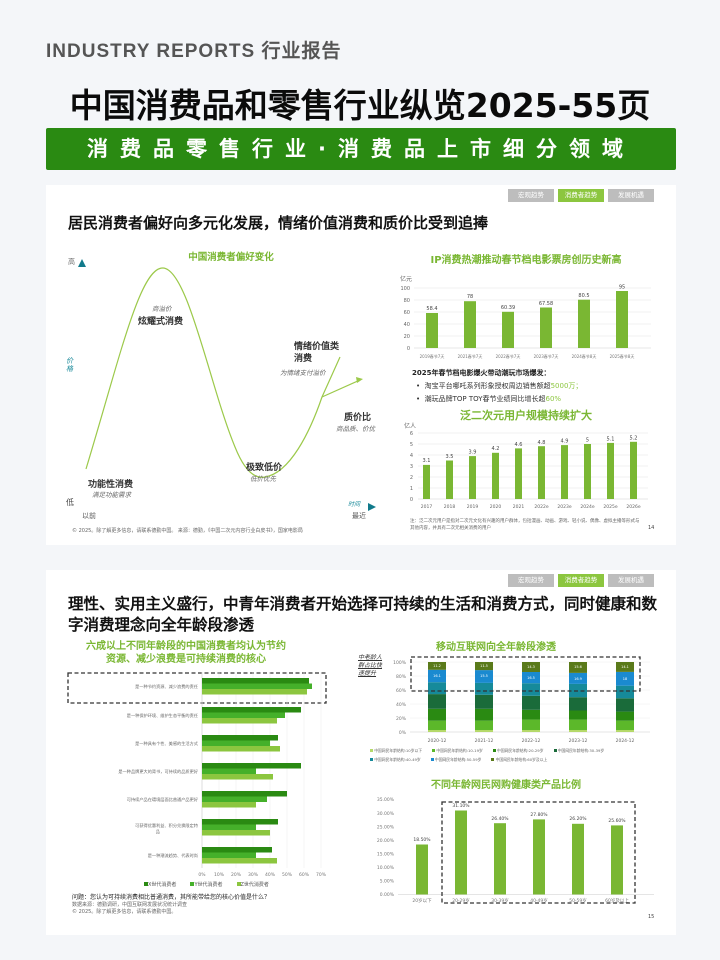 This screenshot has height=960, width=720. I want to click on svg-text: 1, so click(411, 489).